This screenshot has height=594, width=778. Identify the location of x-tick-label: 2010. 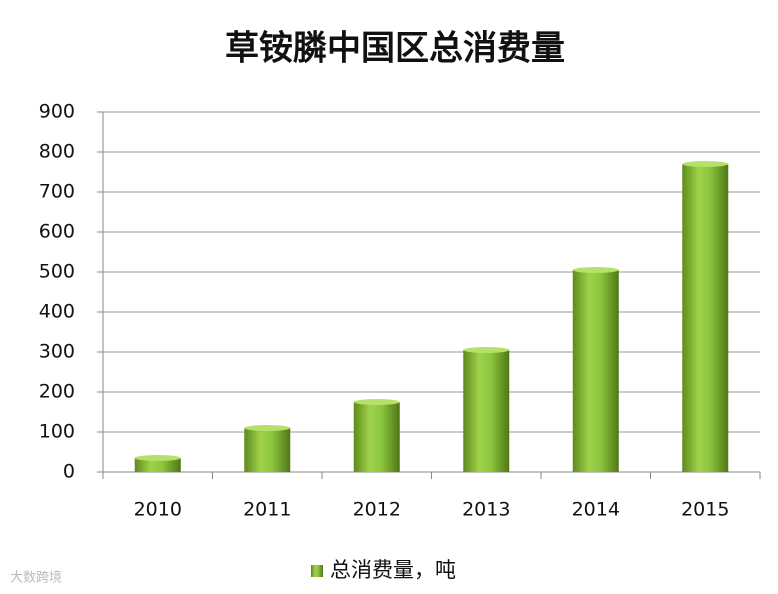
(158, 510).